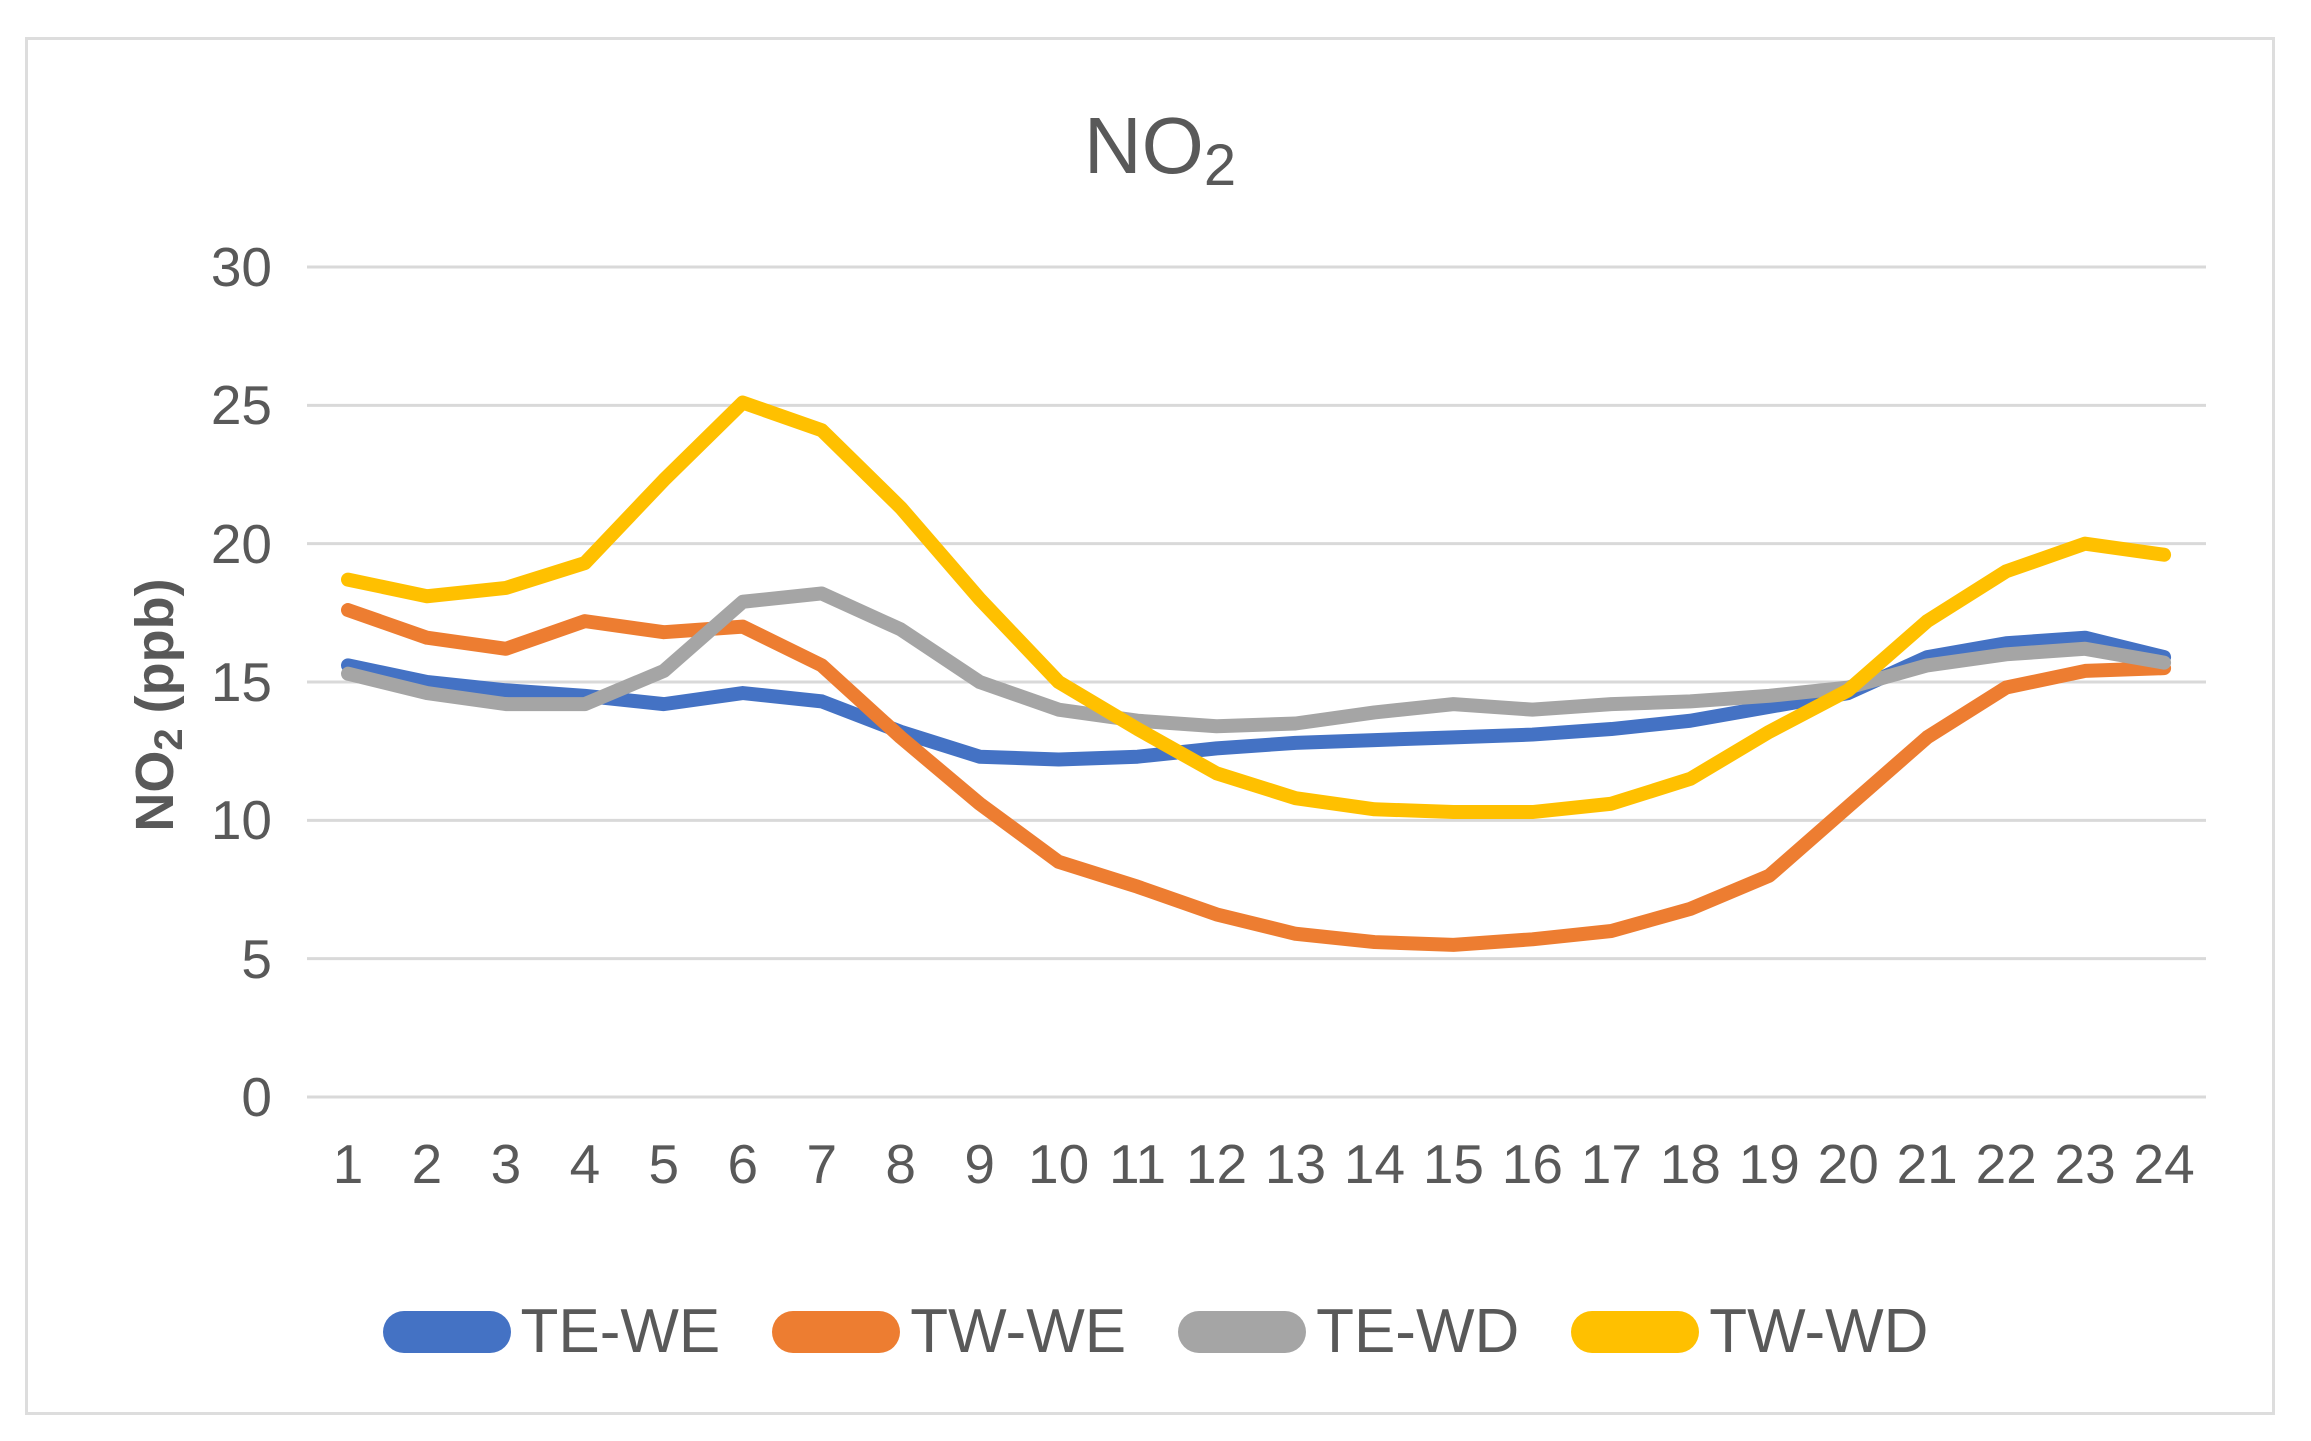  Describe the element at coordinates (241, 405) in the screenshot. I see `y-tick-label: 25` at that location.